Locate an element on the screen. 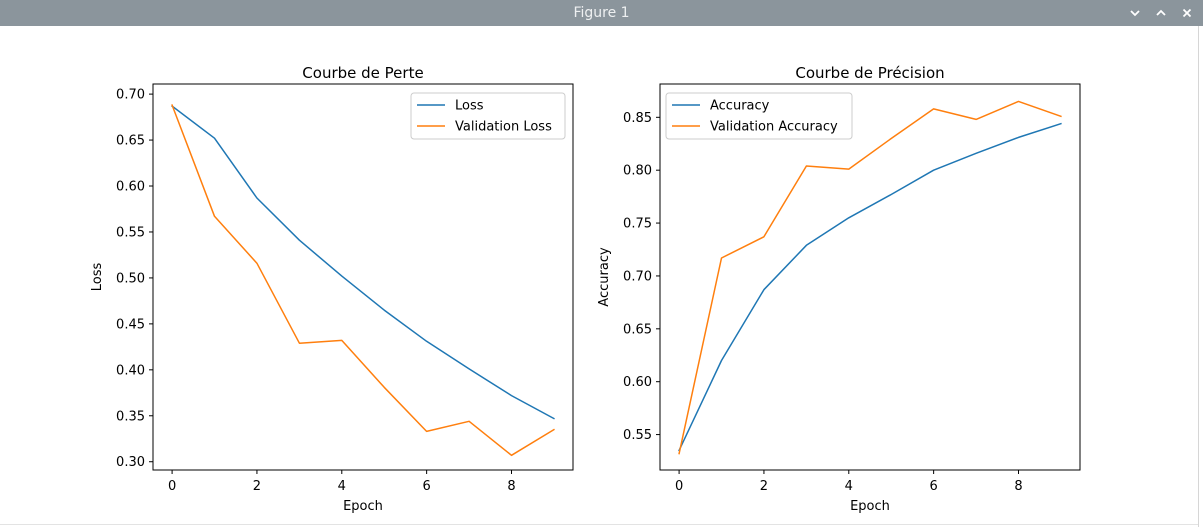  chart-1-x-tick-label: 6 is located at coordinates (426, 486).